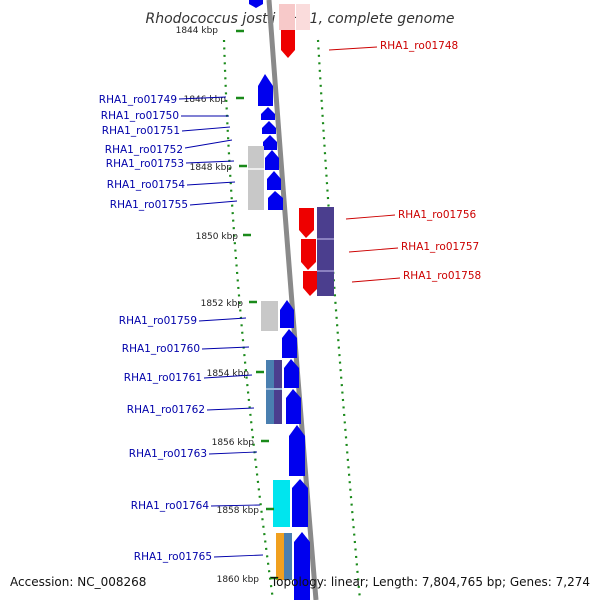  What do you see at coordinates (437, 215) in the screenshot?
I see `gene-label-rha1-ro01756: RHA1_ro01756` at bounding box center [437, 215].